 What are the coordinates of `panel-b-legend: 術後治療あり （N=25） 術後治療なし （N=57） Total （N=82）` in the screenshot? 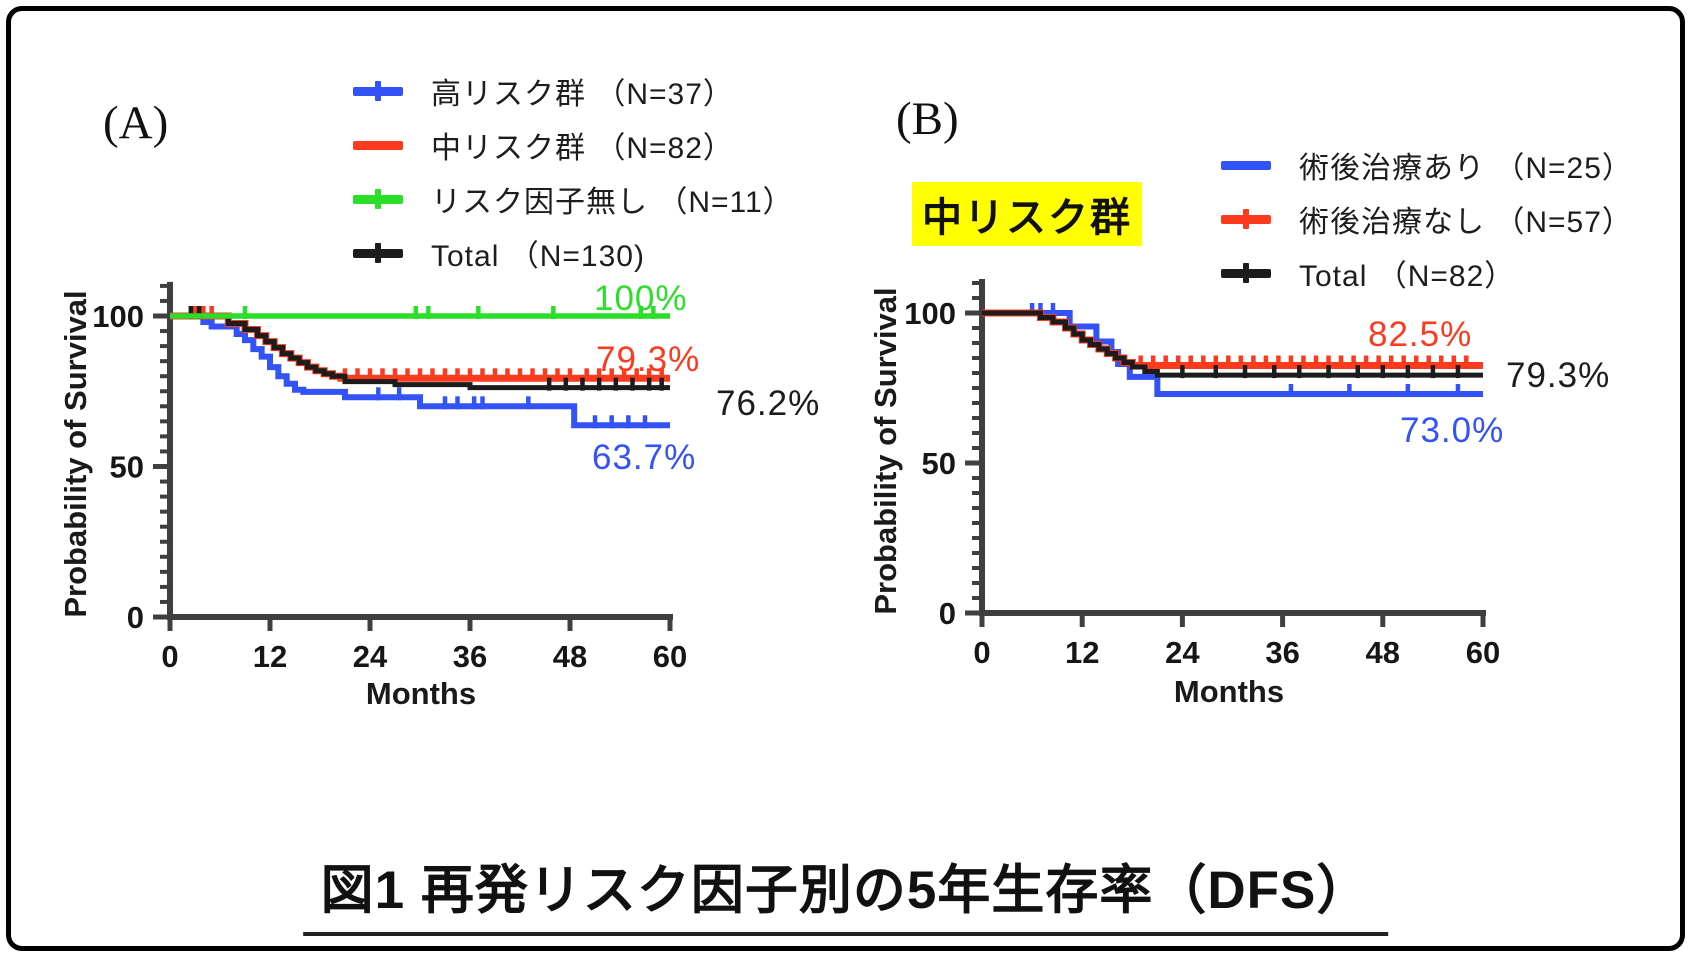 It's located at (1427, 219).